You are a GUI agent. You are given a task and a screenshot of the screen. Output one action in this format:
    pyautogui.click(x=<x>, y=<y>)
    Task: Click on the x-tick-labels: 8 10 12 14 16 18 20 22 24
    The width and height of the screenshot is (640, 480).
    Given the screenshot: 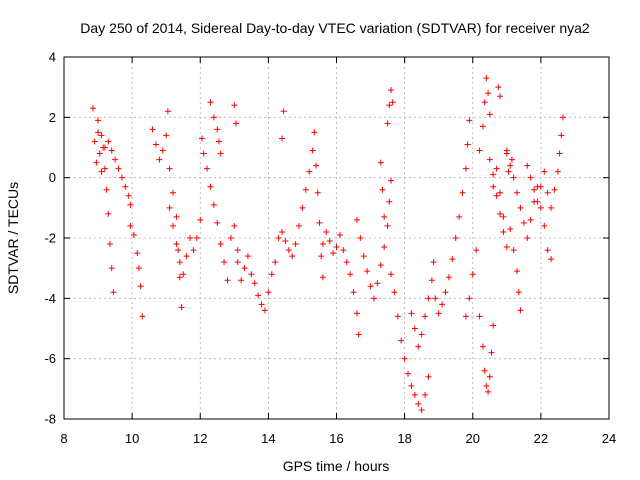 What is the action you would take?
    pyautogui.click(x=338, y=438)
    